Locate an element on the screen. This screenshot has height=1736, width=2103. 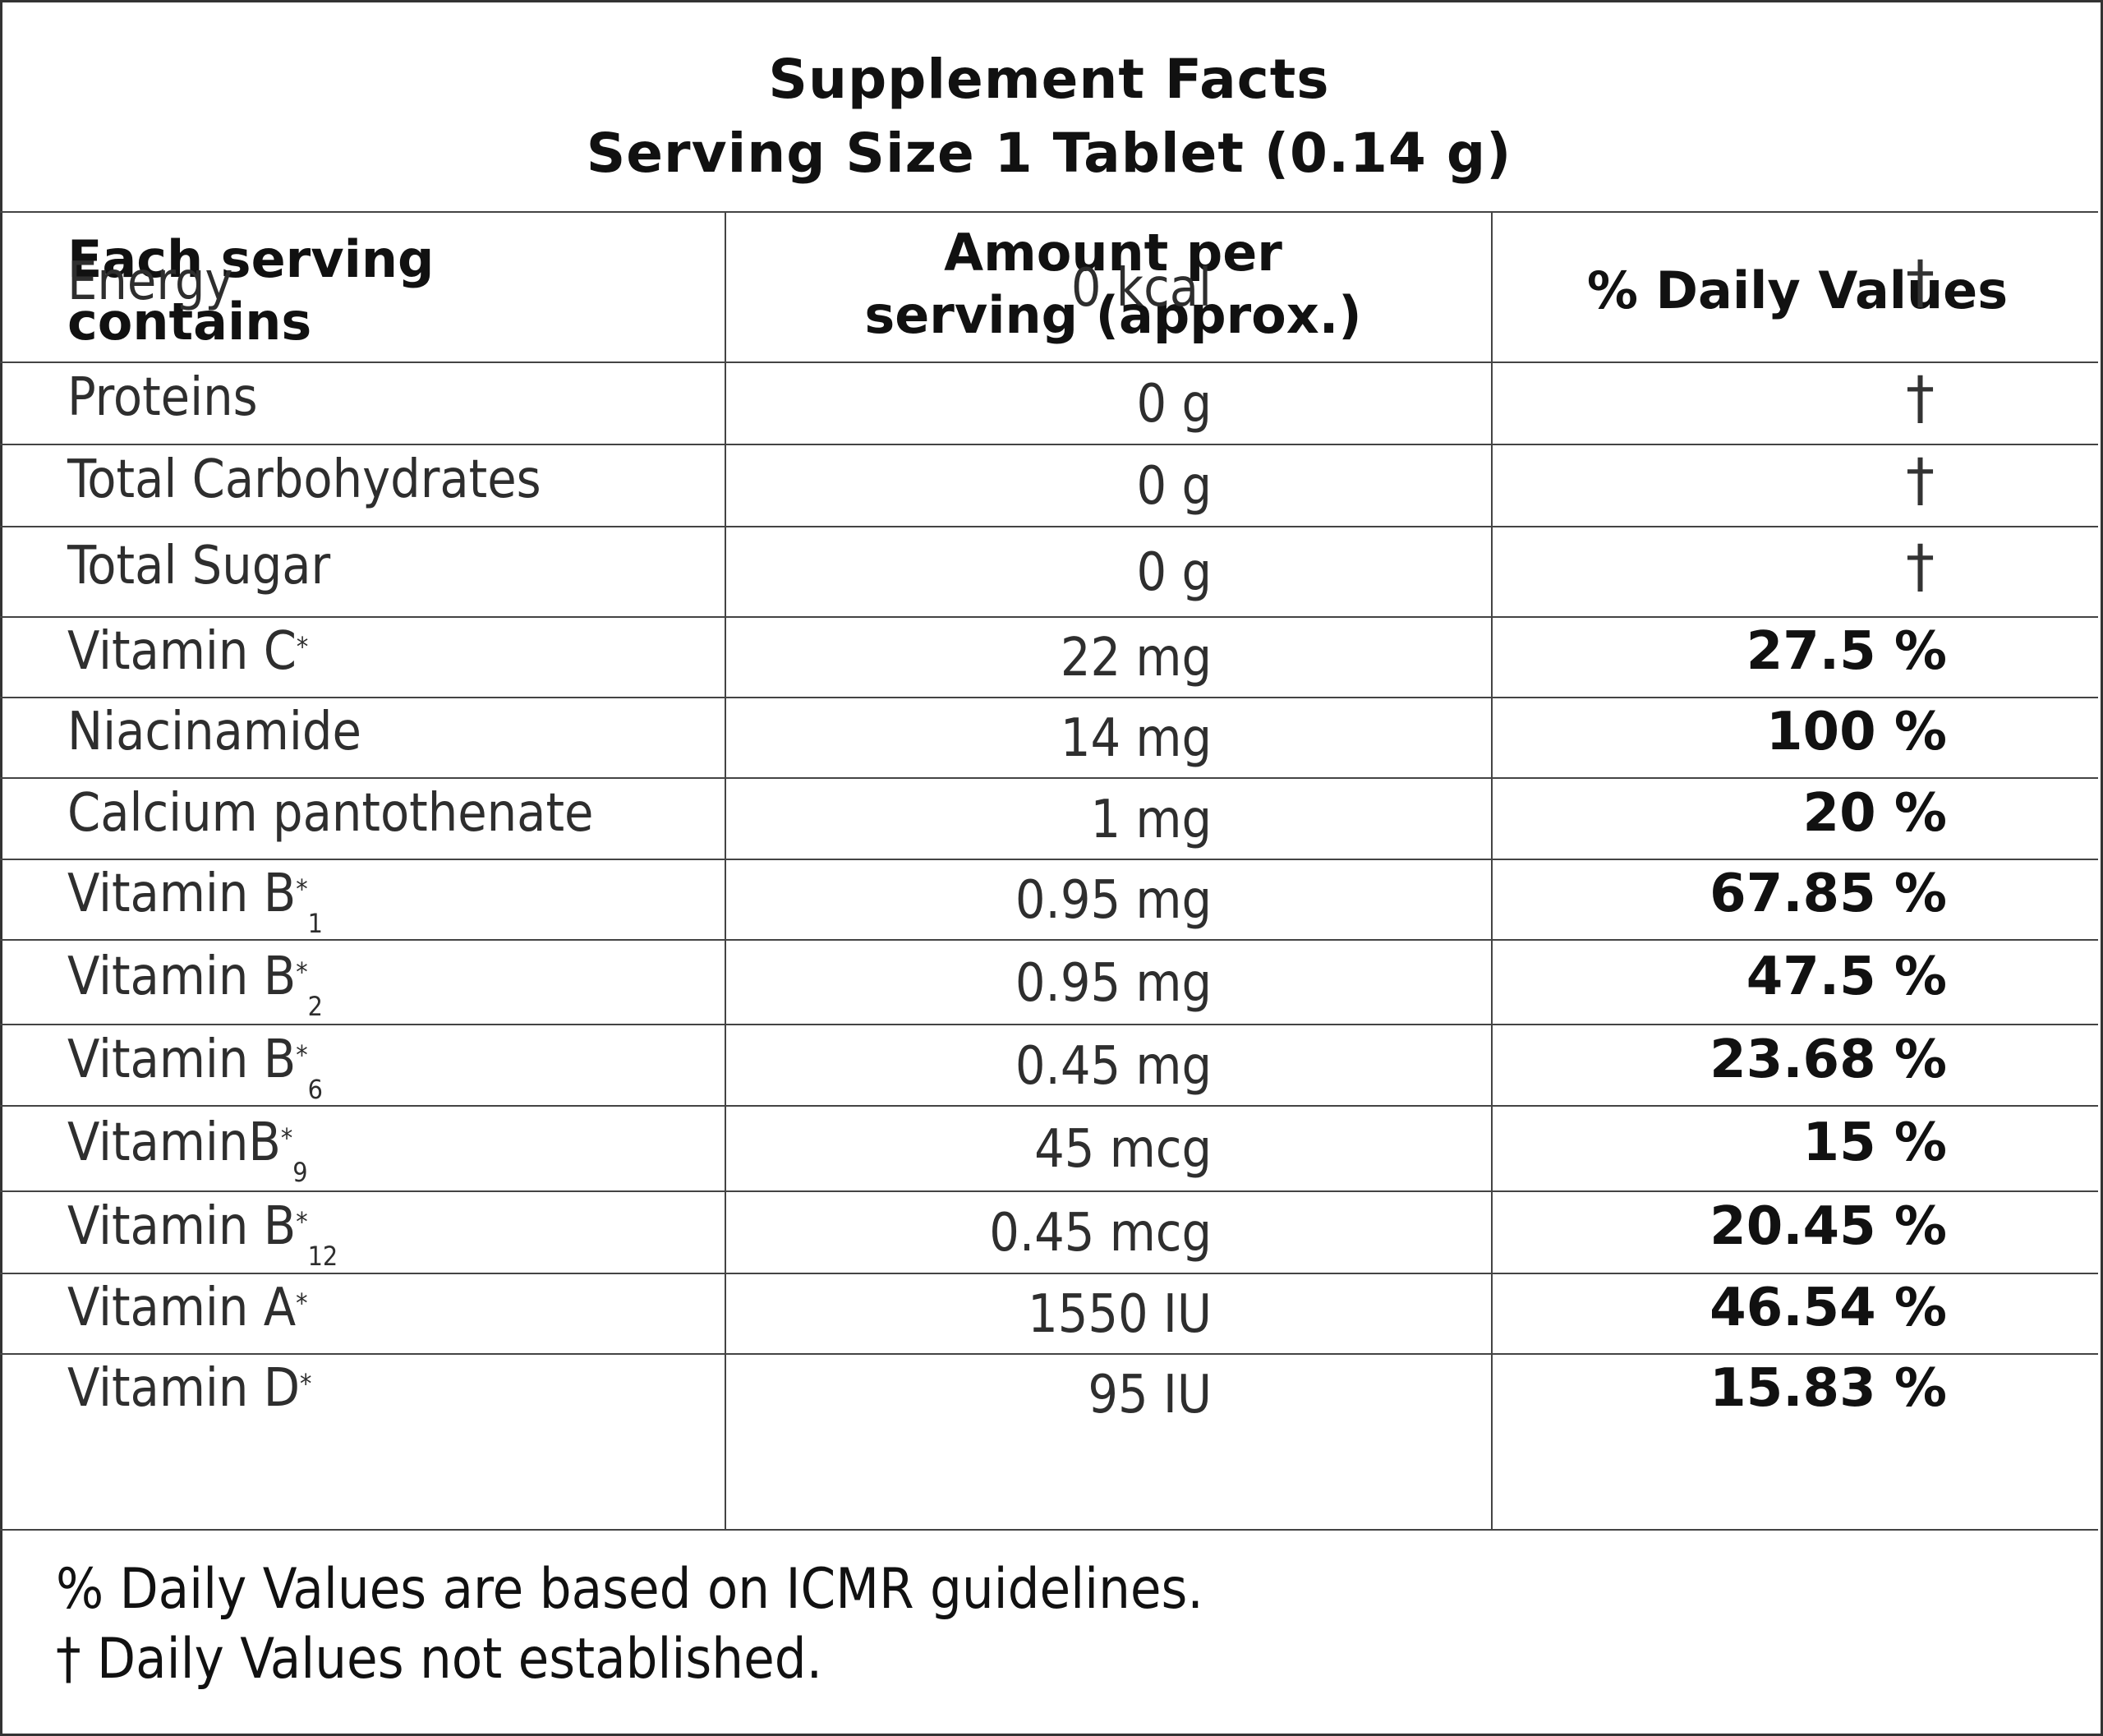
nutrient-name: Vitamin C* is located at coordinates (188, 652).